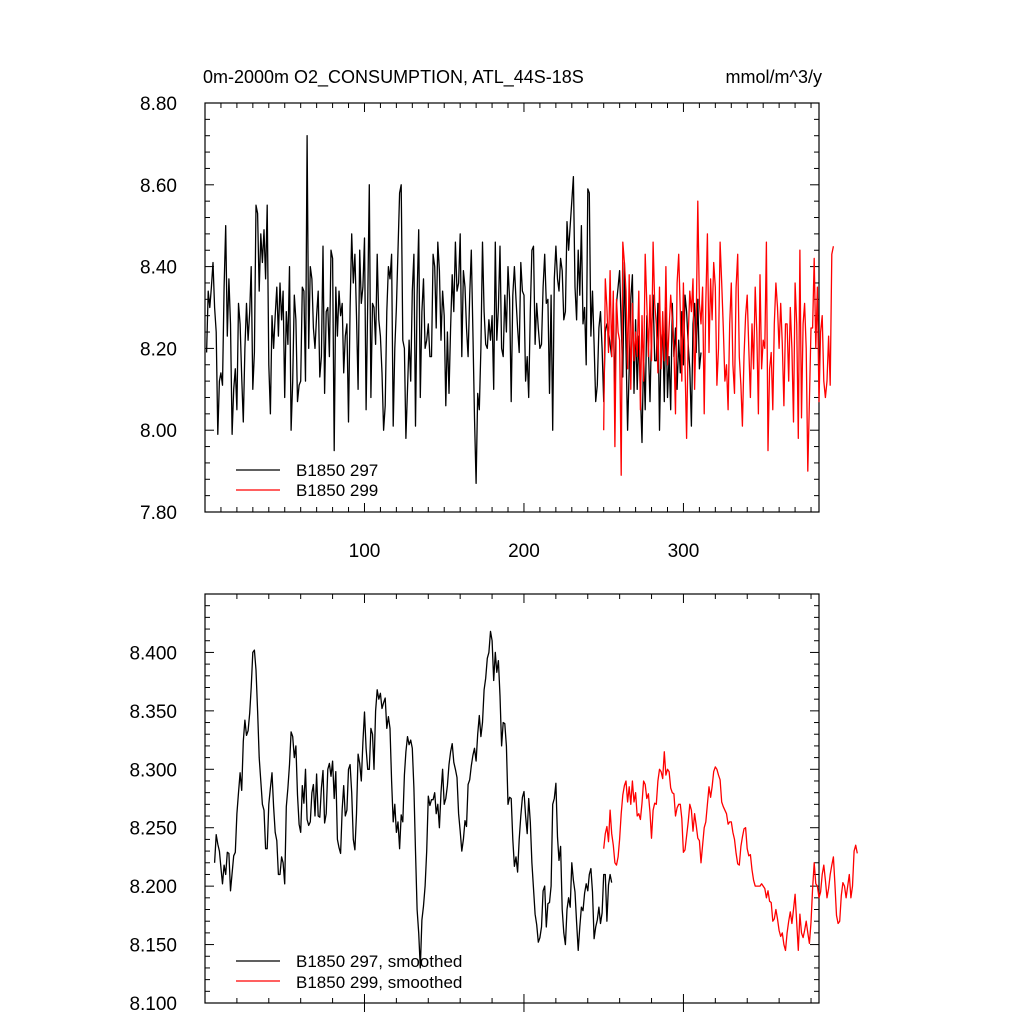 This screenshot has height=1024, width=1024. Describe the element at coordinates (349, 972) in the screenshot. I see `legend: B1850 297, smoothed B1850 299, smoothed` at that location.